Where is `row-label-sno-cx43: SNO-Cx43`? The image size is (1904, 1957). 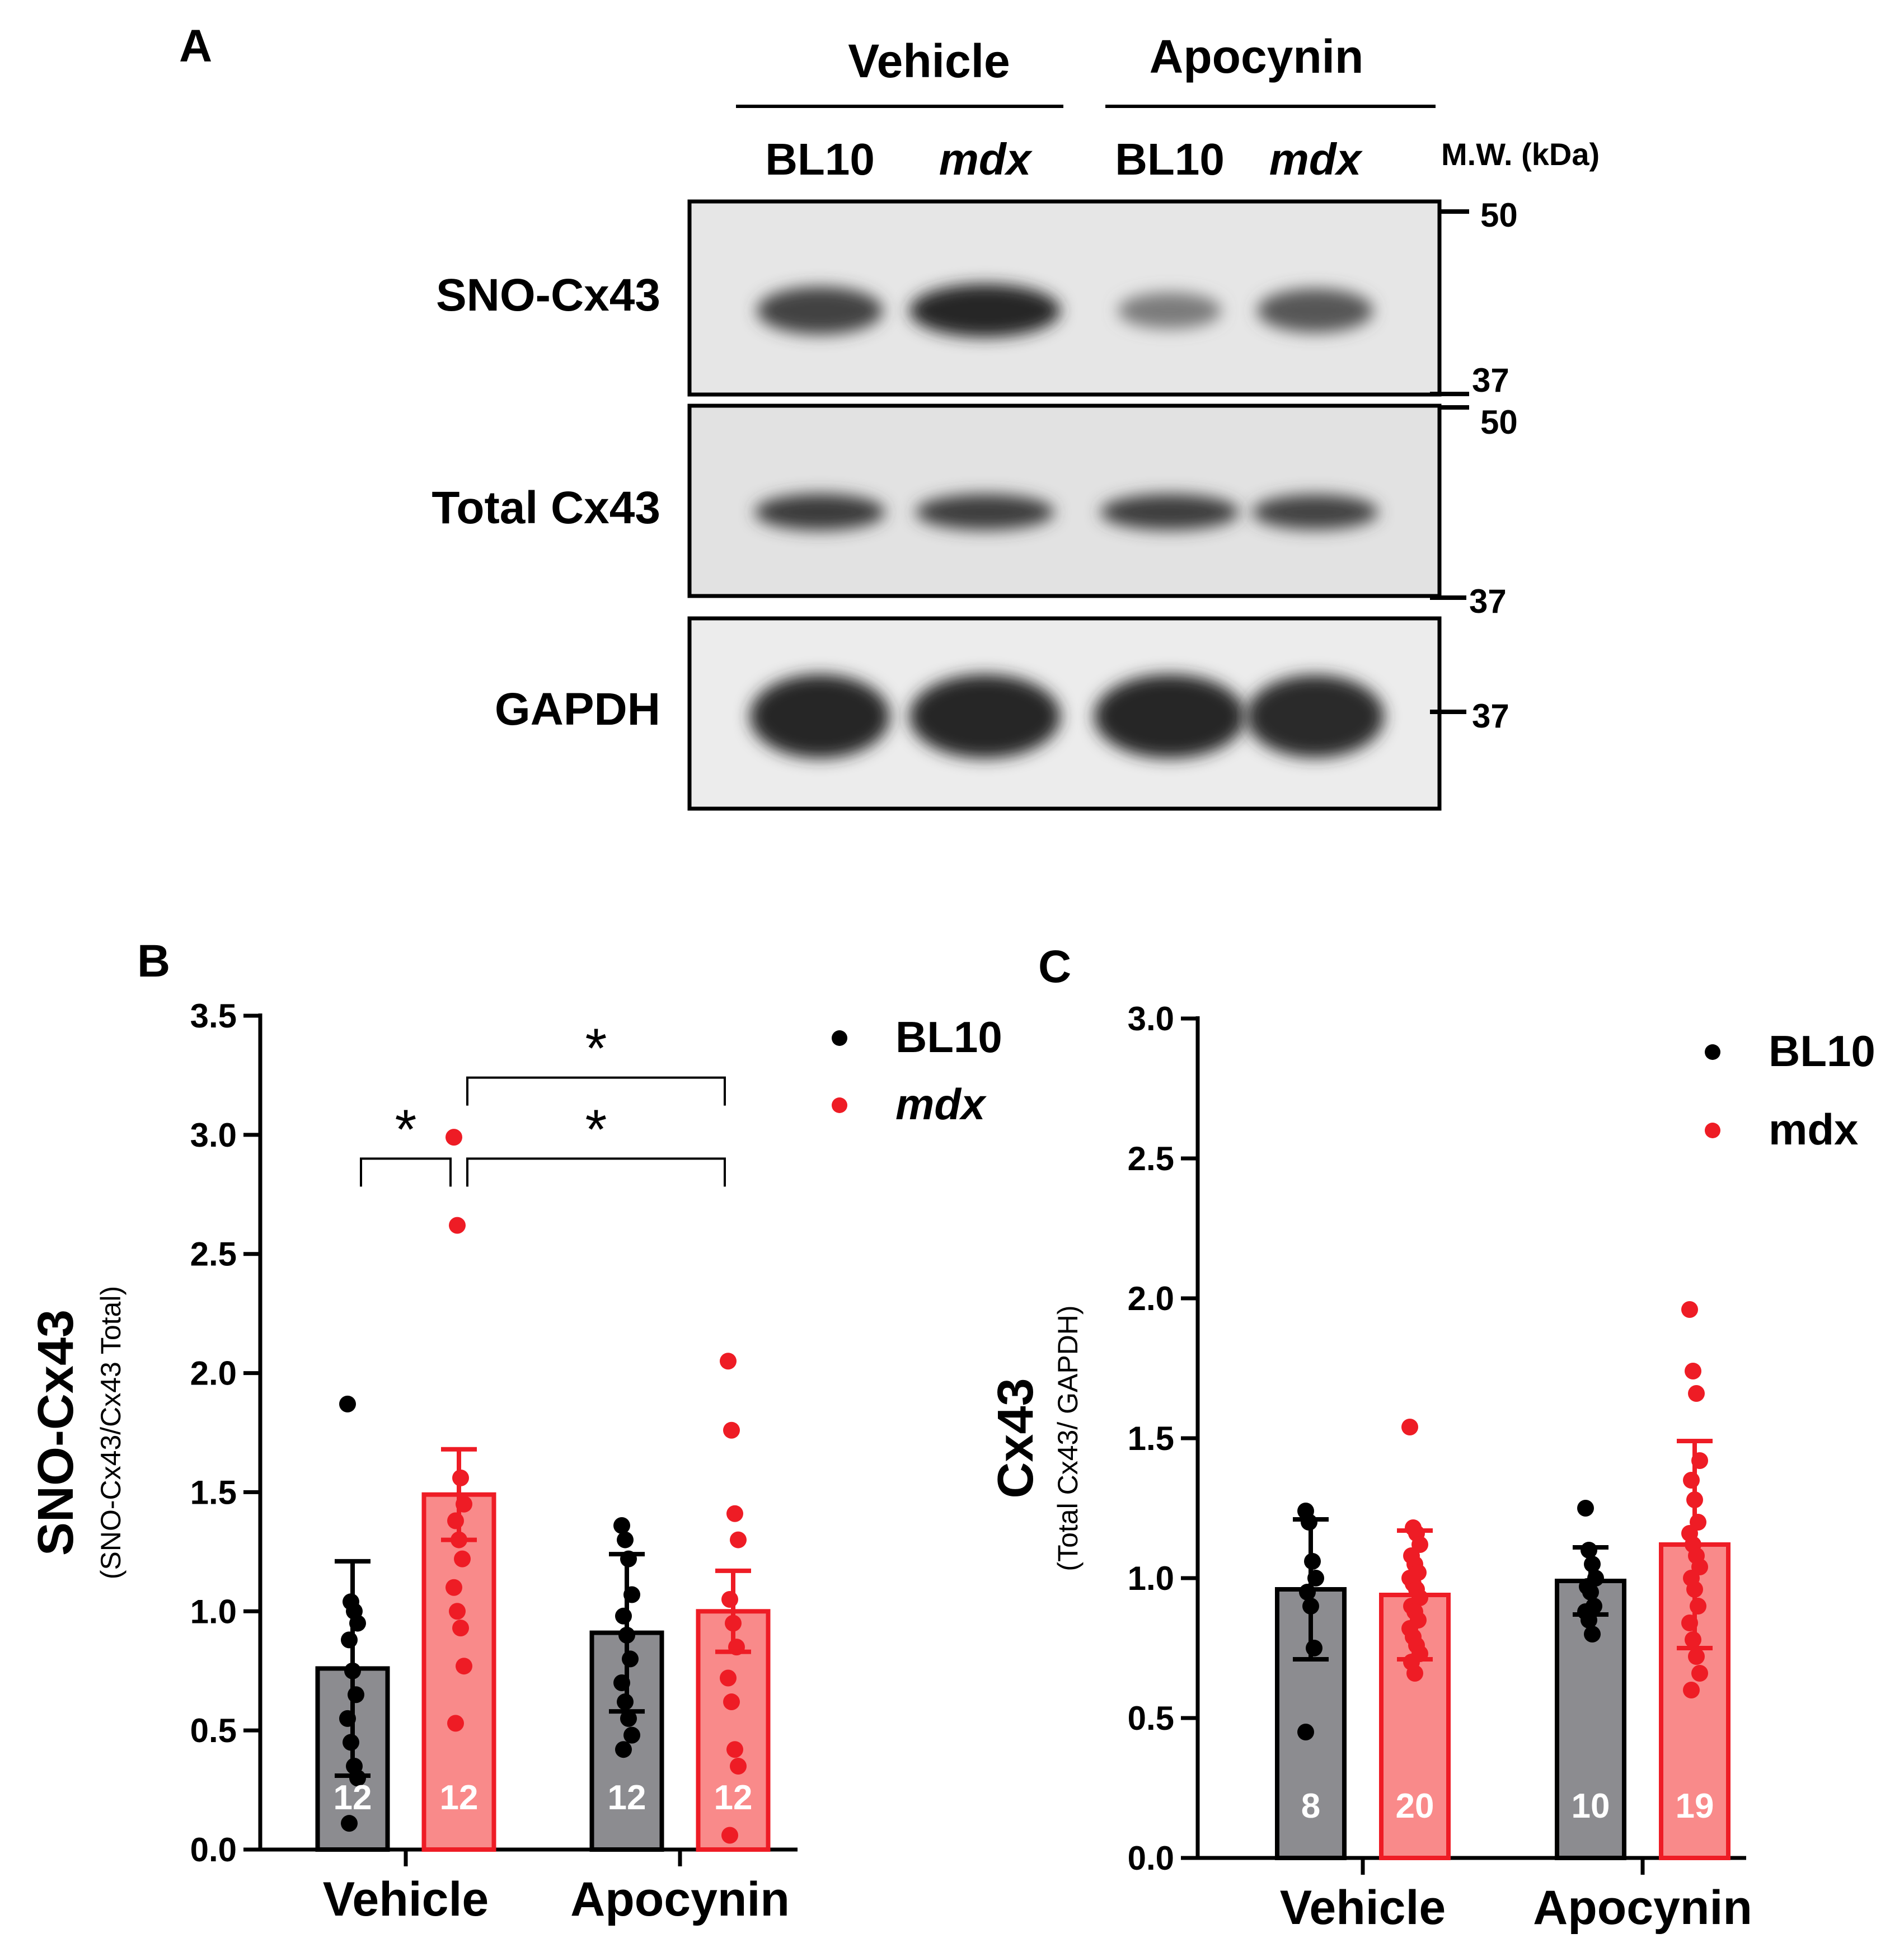
row-label-sno-cx43: SNO-Cx43 is located at coordinates (548, 295).